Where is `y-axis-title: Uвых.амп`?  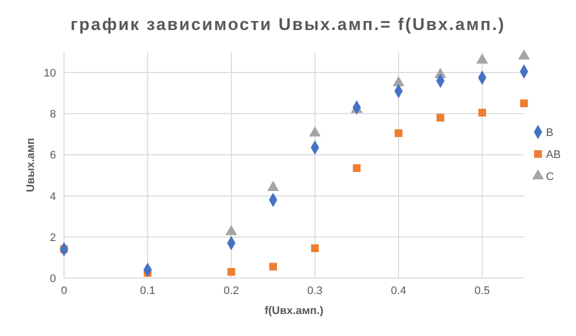
y-axis-title: Uвых.амп is located at coordinates (31, 165).